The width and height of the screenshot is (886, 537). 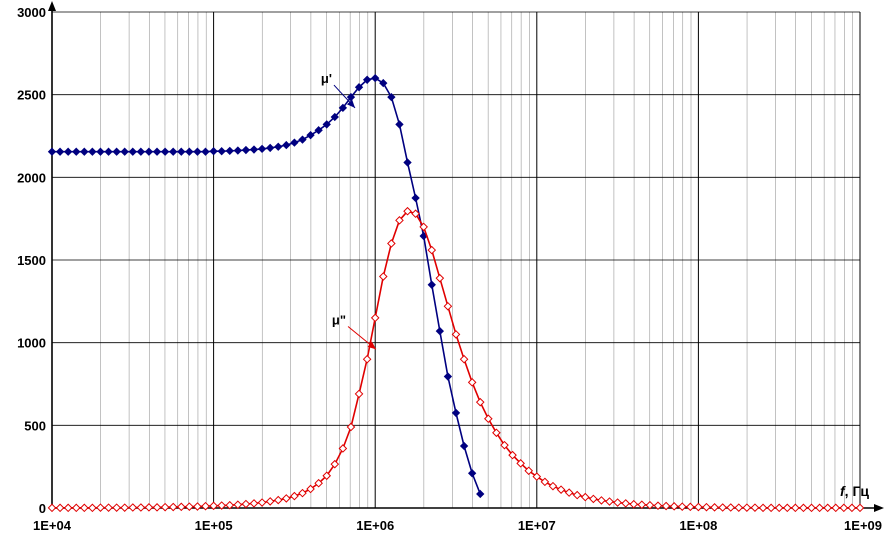 I want to click on series-annotations: μ' μ", so click(x=349, y=210).